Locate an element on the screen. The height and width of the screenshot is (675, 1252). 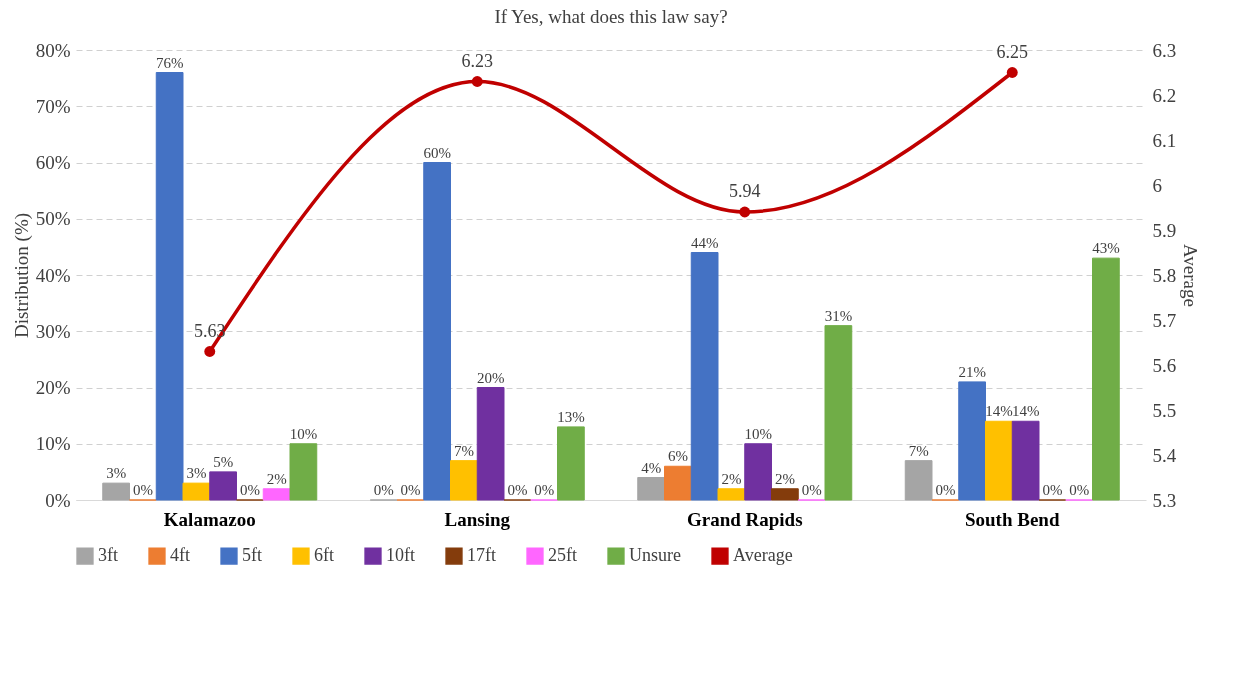
y2-tick-label: 6.2 is located at coordinates (1164, 95).